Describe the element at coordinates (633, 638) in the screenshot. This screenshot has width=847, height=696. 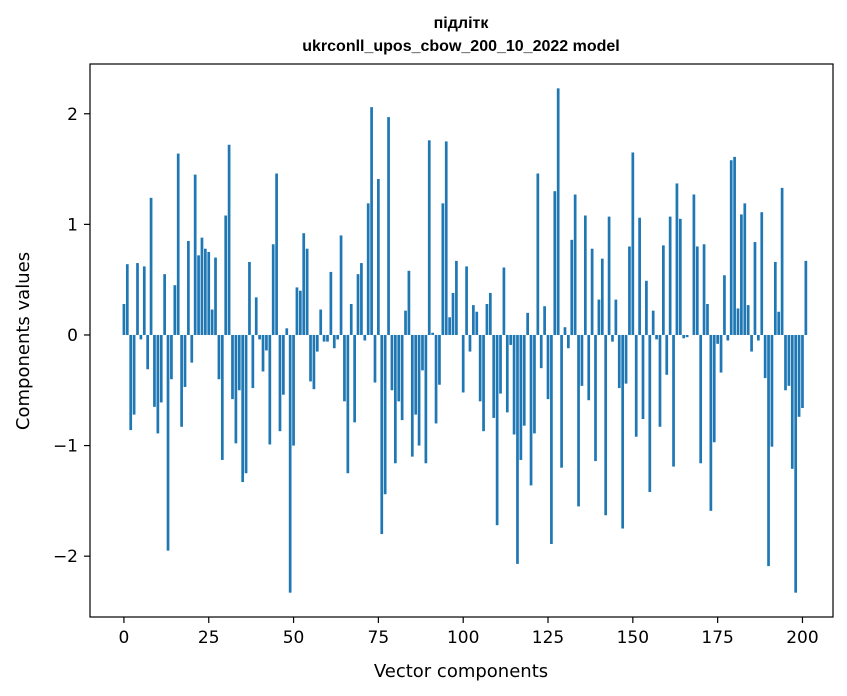
I see `x-tick-label: 150` at that location.